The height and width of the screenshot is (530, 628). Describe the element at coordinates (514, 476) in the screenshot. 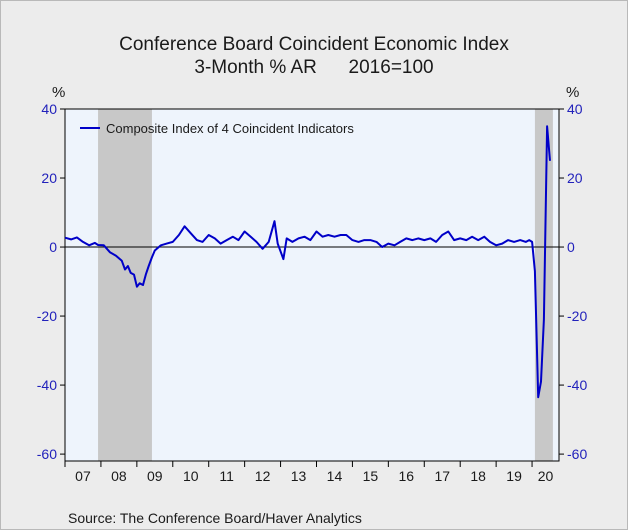

I see `x-tick-label: 19` at that location.